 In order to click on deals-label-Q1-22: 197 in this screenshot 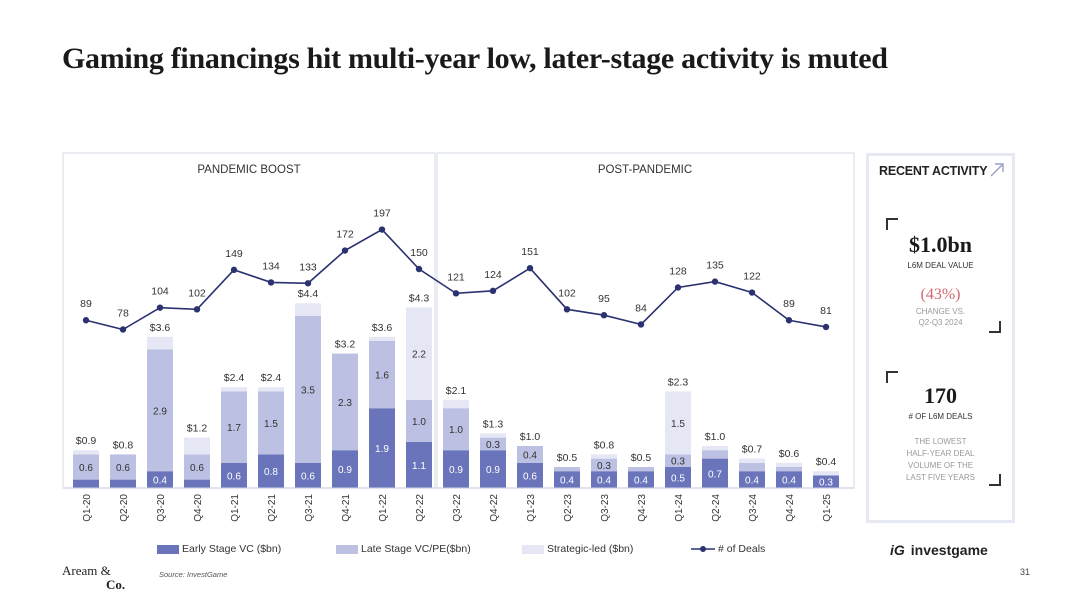, I will do `click(382, 214)`.